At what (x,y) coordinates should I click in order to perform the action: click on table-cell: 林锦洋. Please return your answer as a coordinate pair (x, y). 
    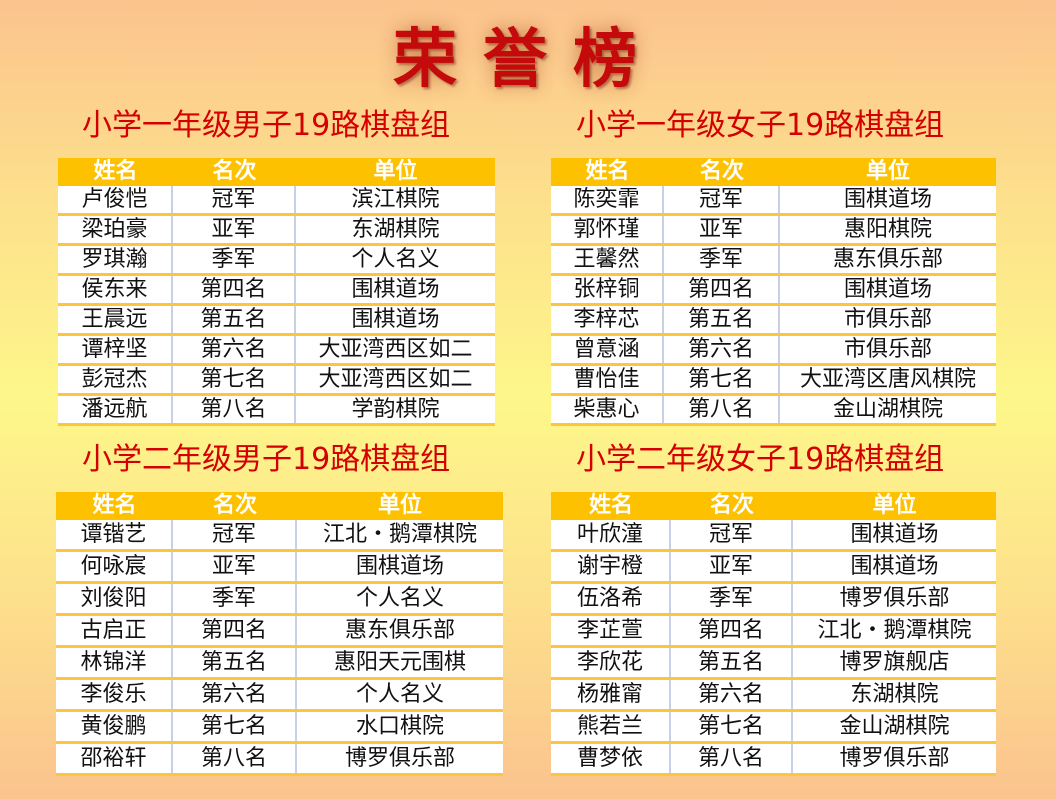
    Looking at the image, I should click on (114, 662).